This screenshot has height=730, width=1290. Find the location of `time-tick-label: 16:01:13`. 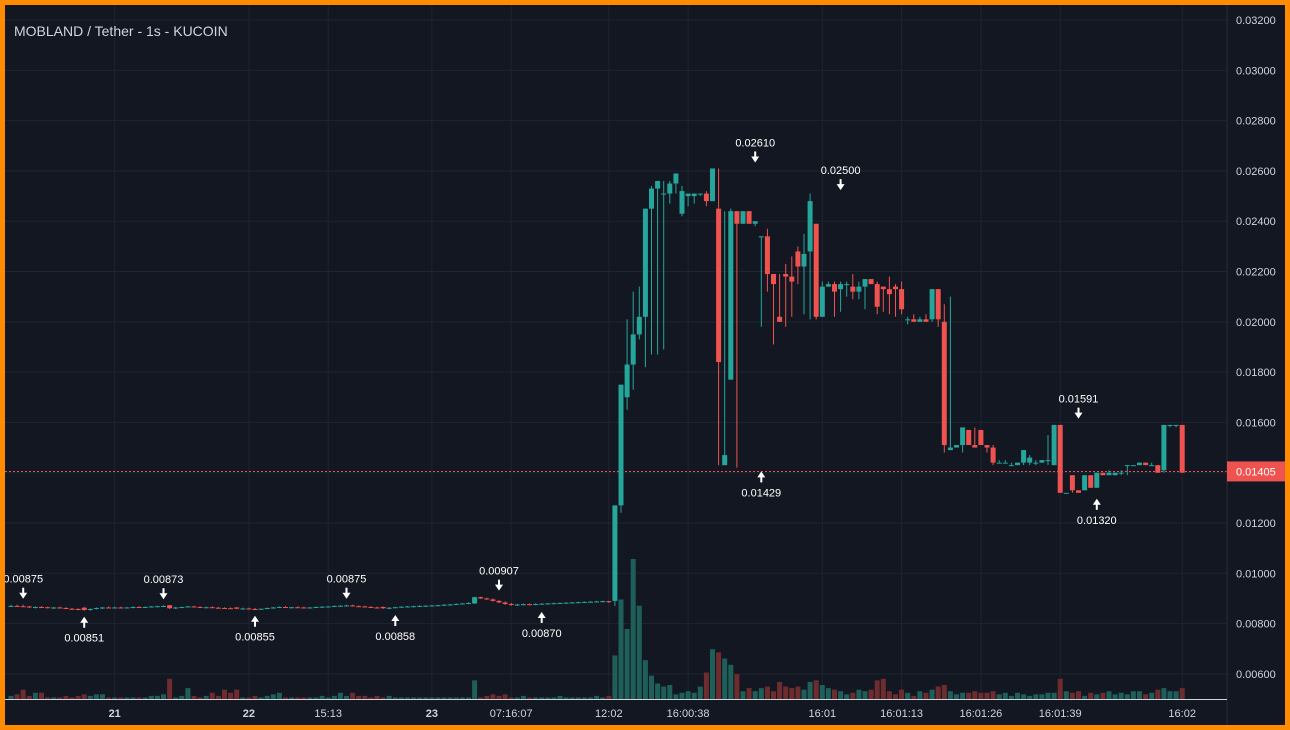

time-tick-label: 16:01:13 is located at coordinates (901, 714).